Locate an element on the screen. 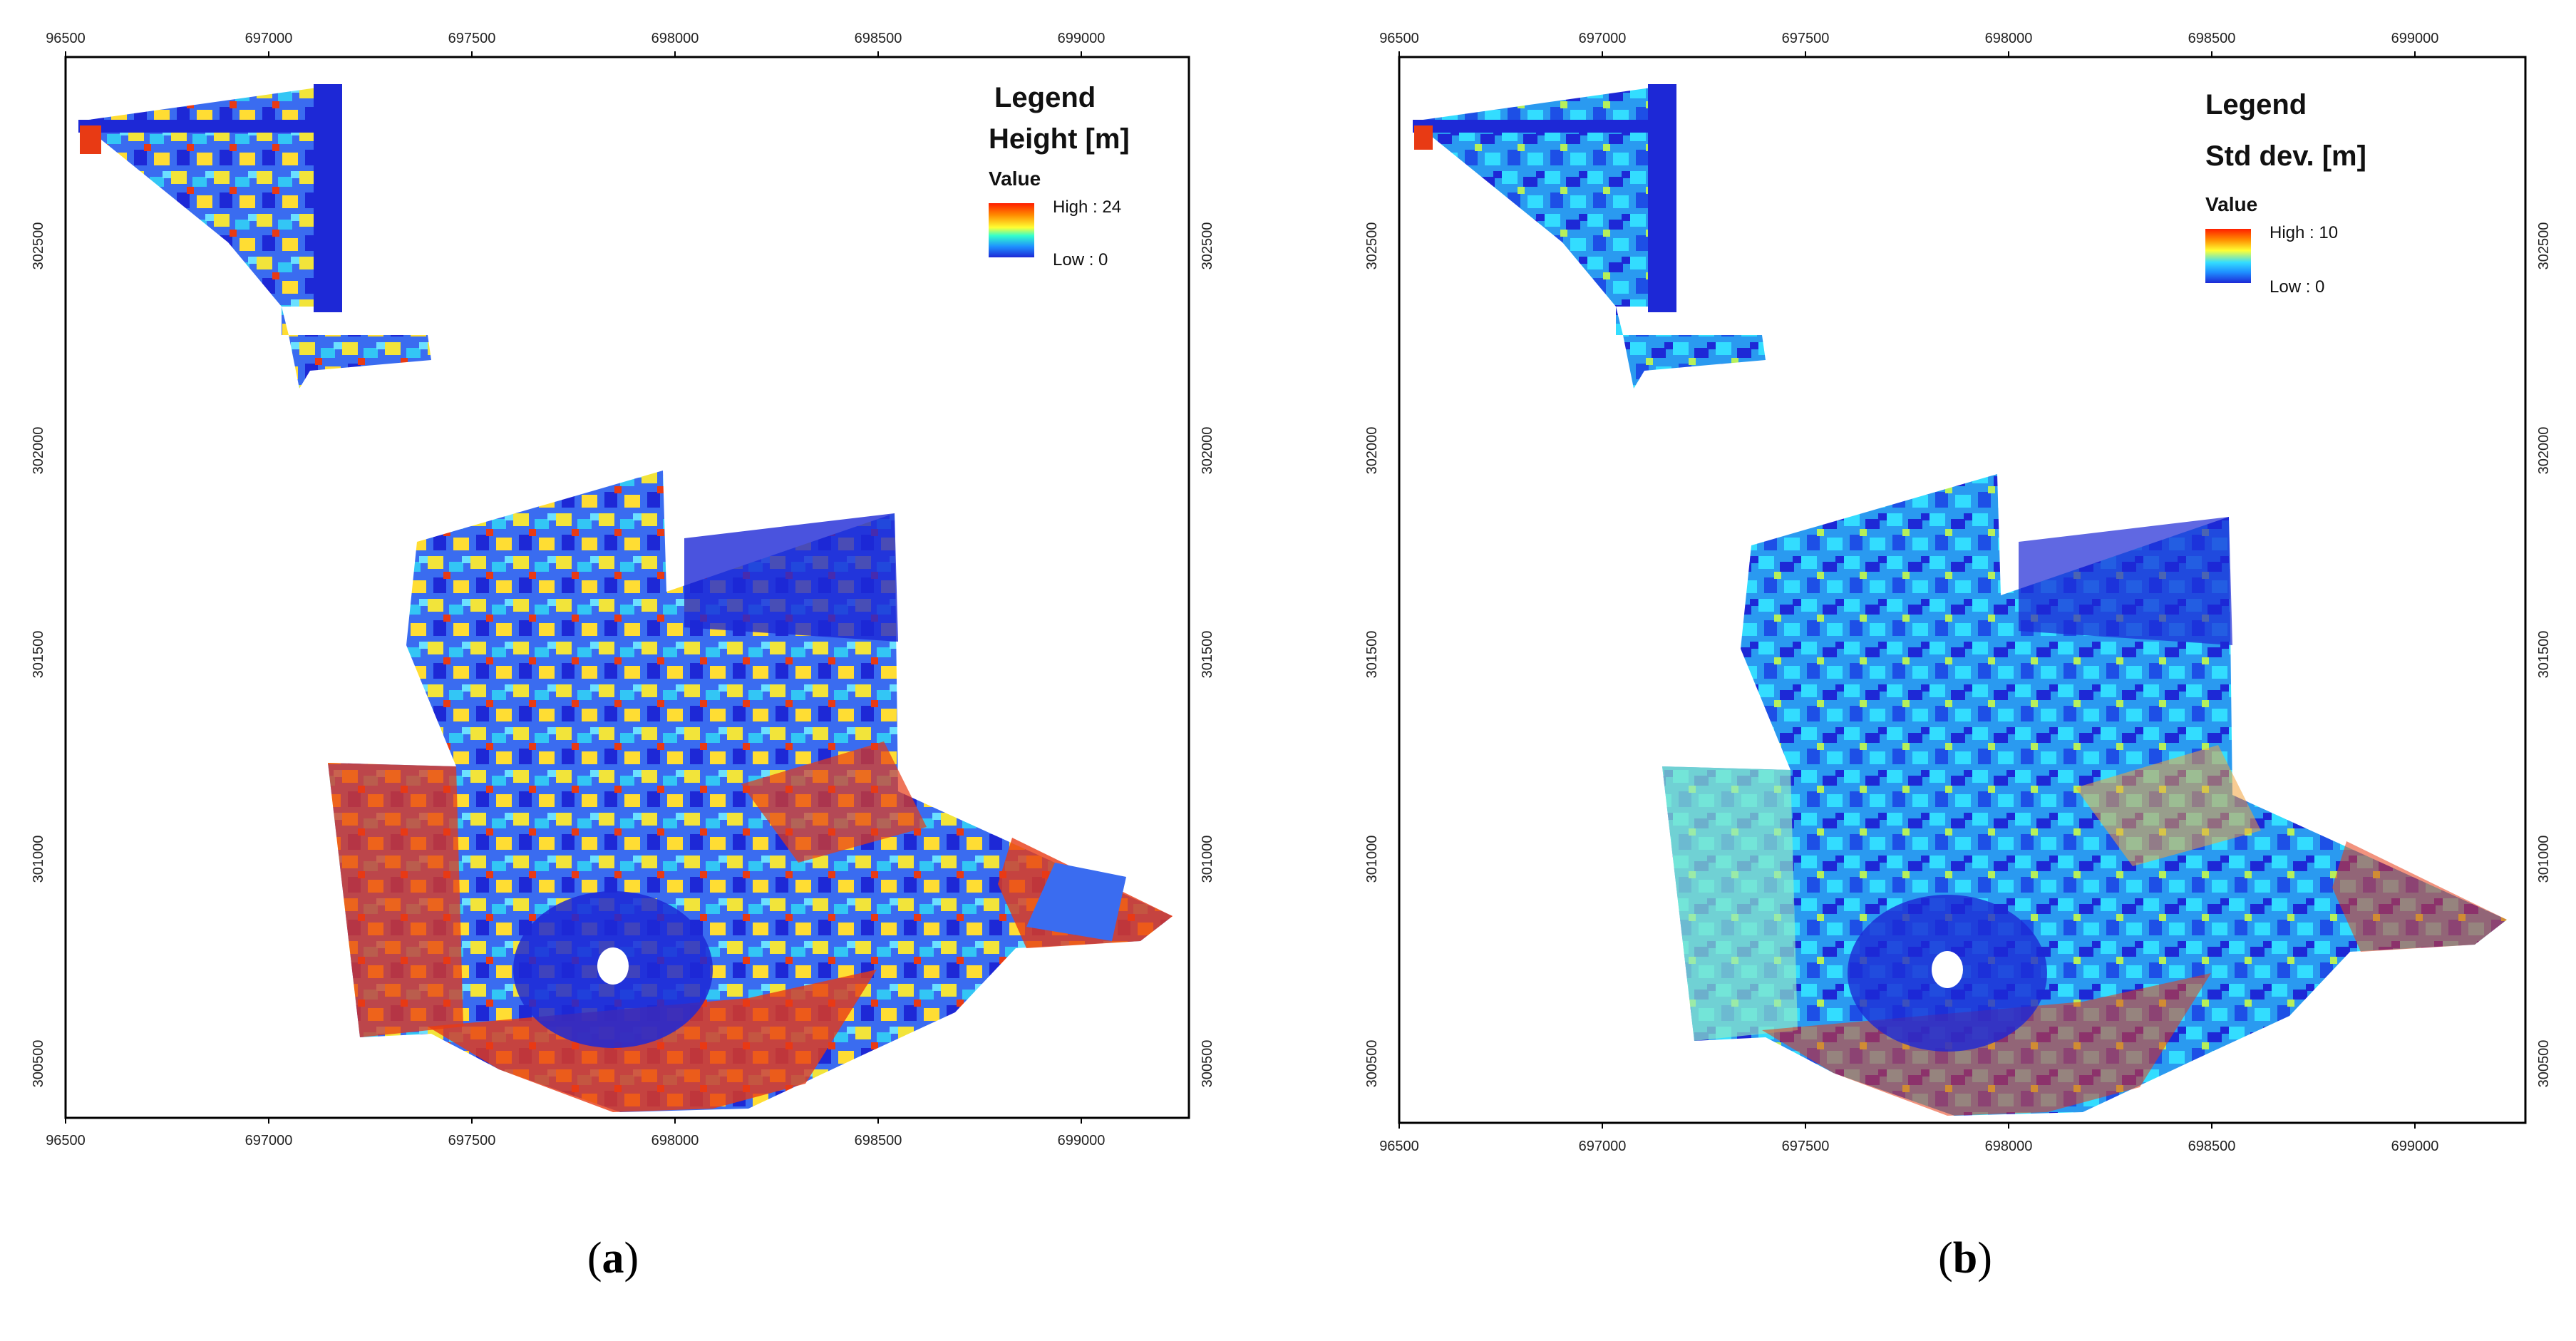 This screenshot has width=2576, height=1341. legend-high-label: High : 10 is located at coordinates (2304, 232).